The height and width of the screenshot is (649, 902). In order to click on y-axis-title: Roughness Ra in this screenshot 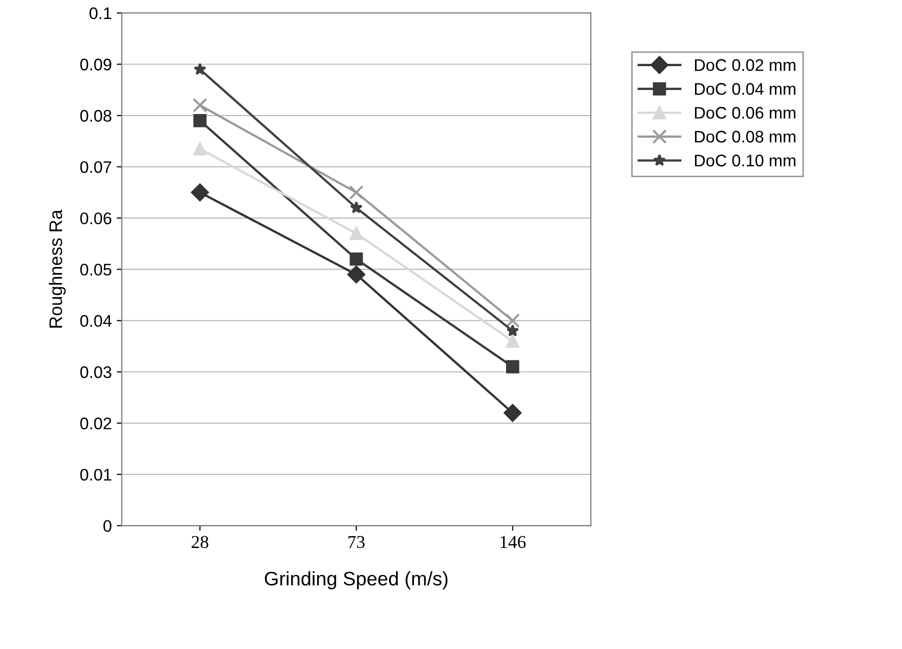, I will do `click(57, 269)`.